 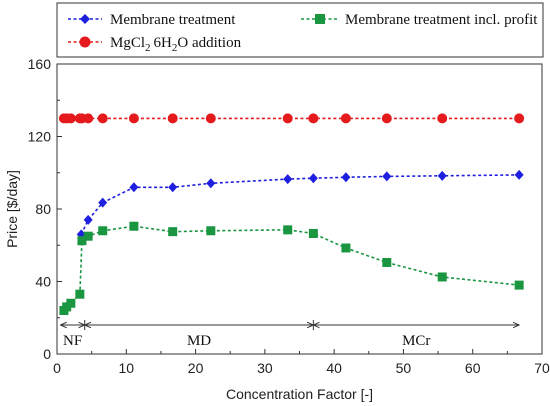 What do you see at coordinates (176, 44) in the screenshot?
I see `legend-label-mgcl2: MgCl2 6H2O addition` at bounding box center [176, 44].